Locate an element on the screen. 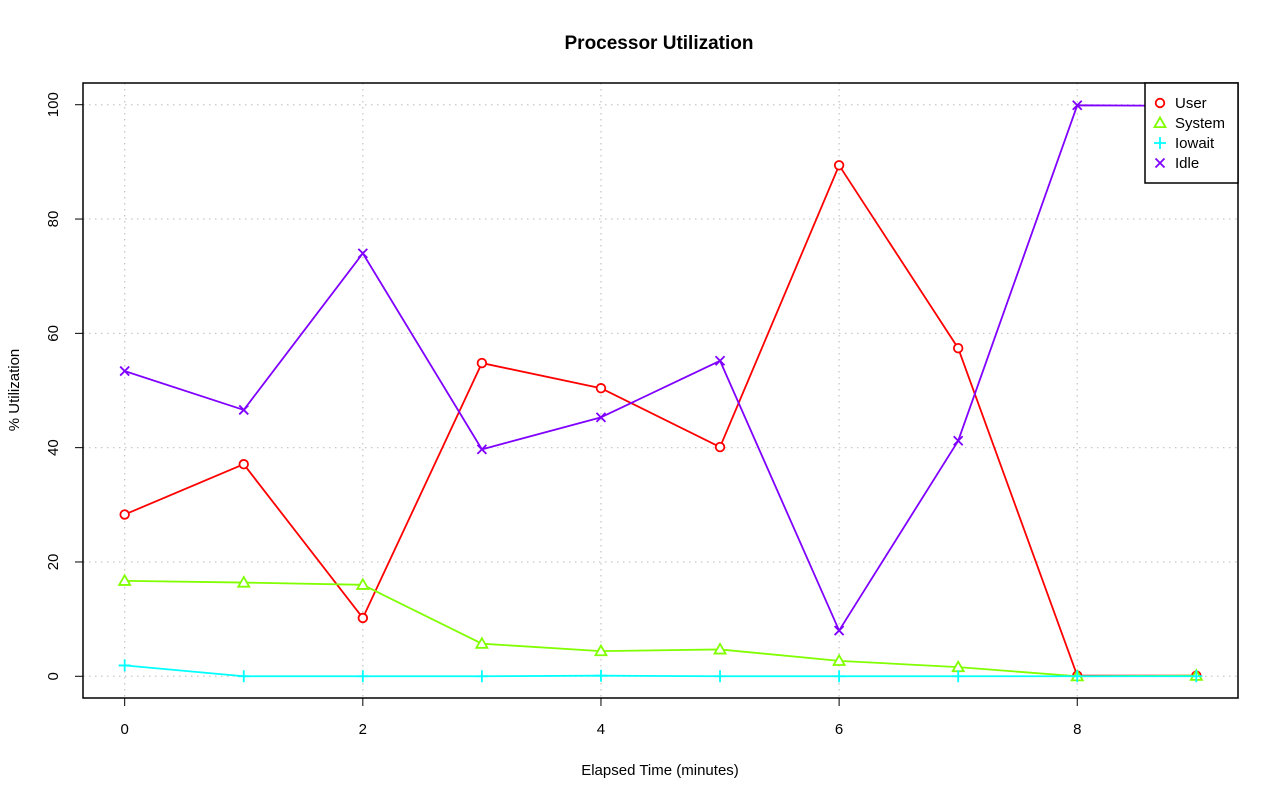  x-axis-label: Elapsed Time (minutes) is located at coordinates (660, 770).